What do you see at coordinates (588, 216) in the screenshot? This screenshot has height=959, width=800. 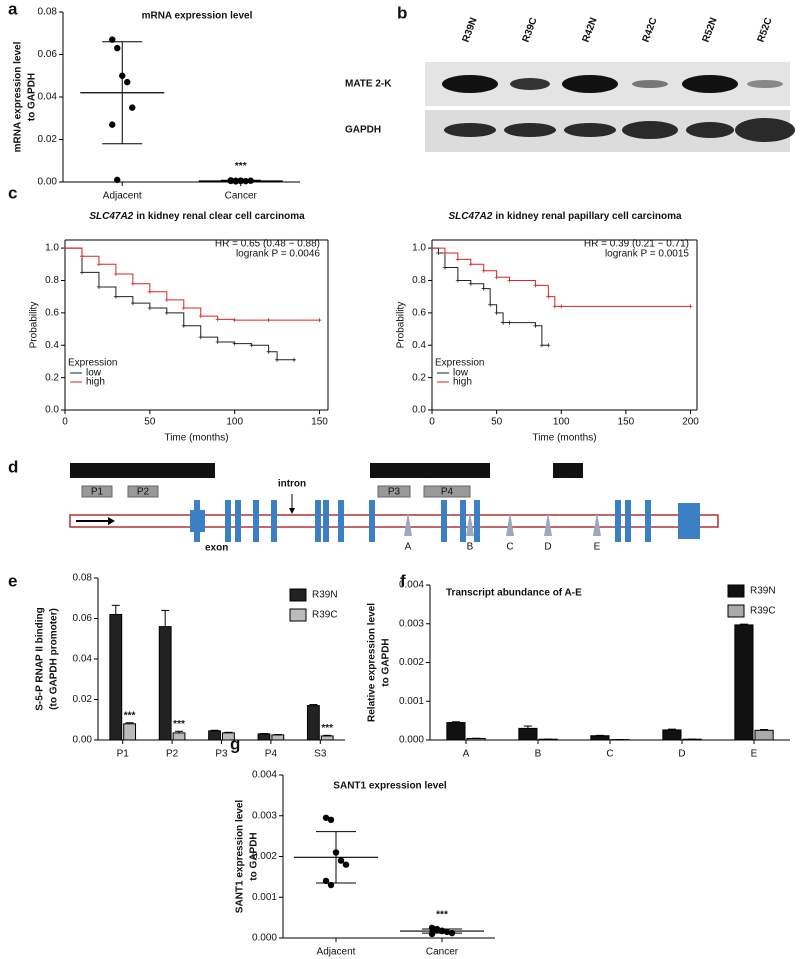 I see `title-text: in kidney renal papillary cell carcinoma` at bounding box center [588, 216].